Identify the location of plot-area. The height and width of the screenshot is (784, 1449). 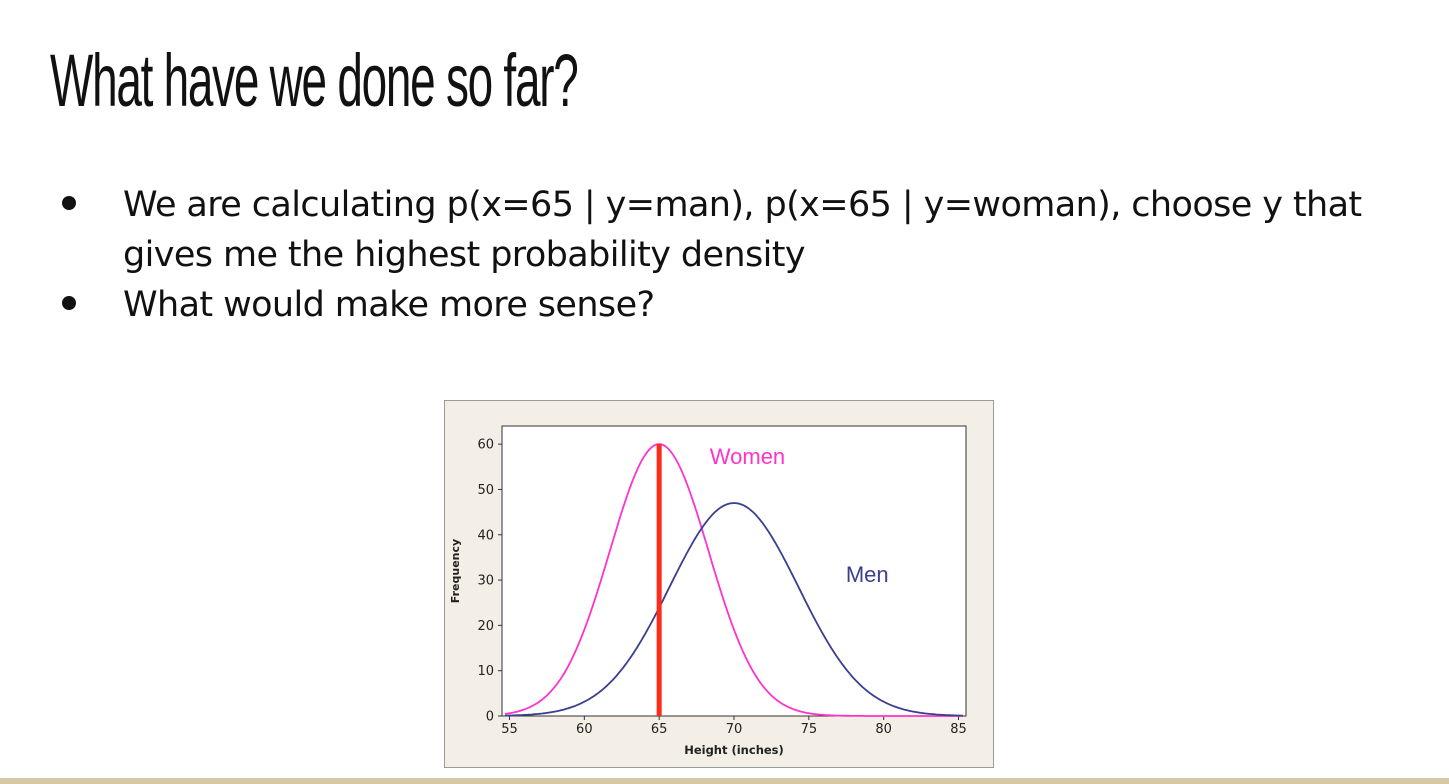
(734, 571).